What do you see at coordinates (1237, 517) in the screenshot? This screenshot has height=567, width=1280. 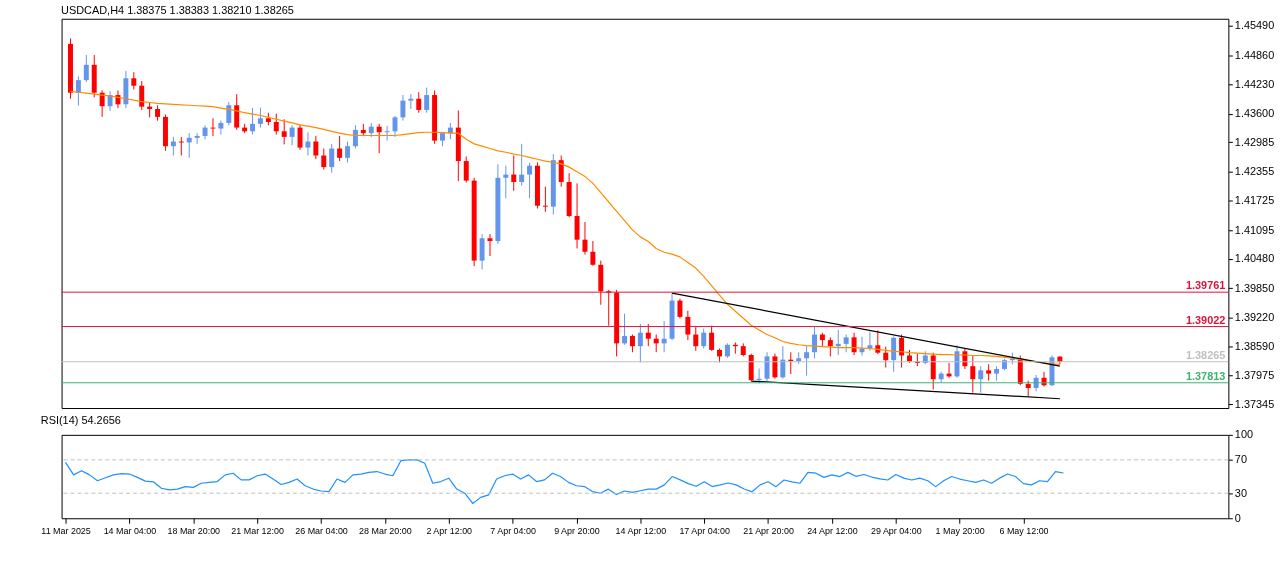 I see `y-tick-label: 0` at bounding box center [1237, 517].